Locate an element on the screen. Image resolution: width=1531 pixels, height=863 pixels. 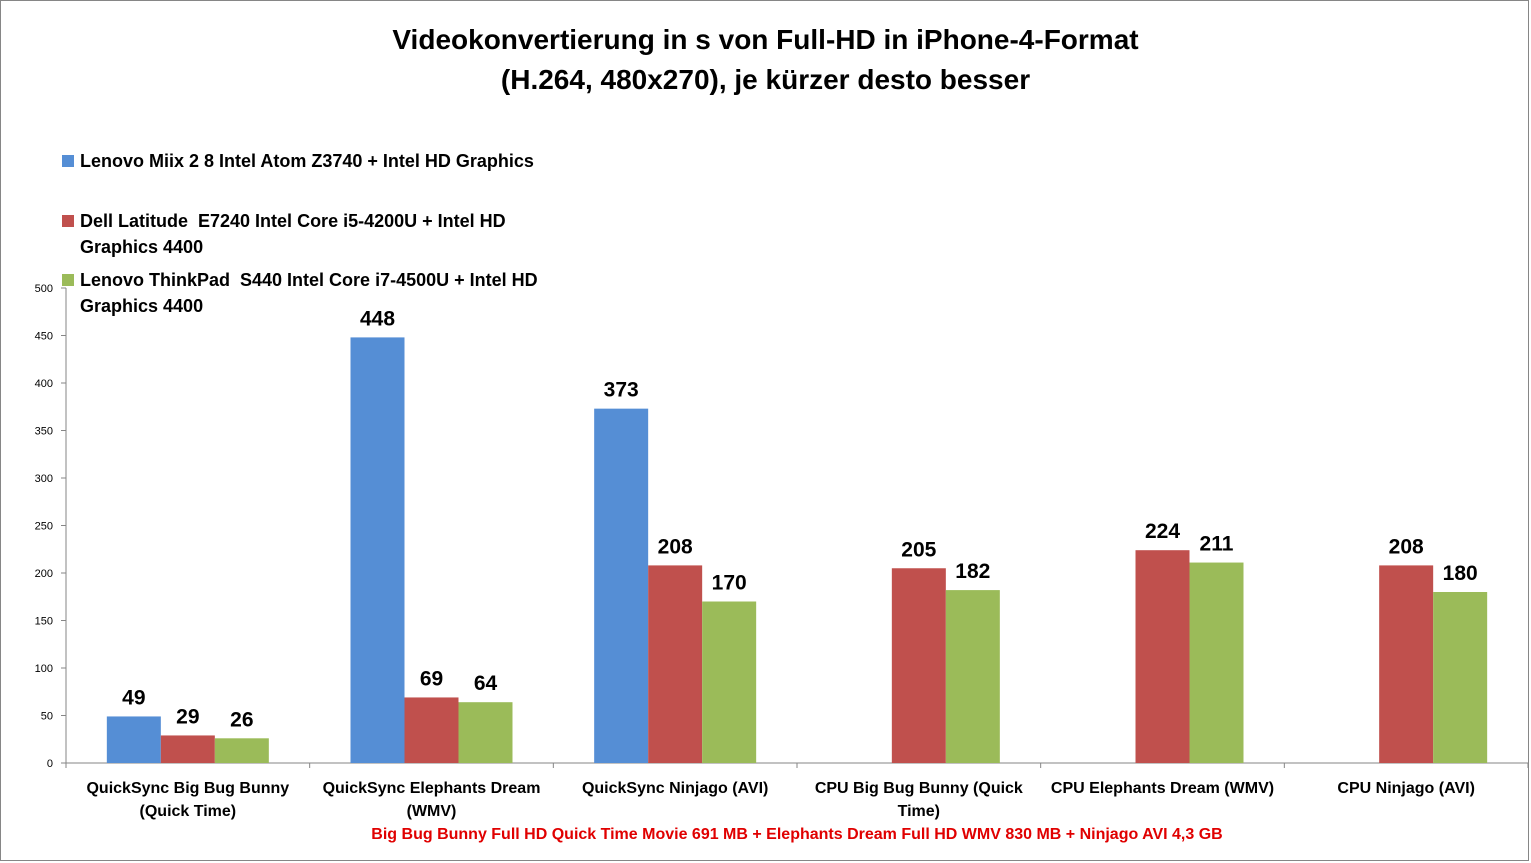
data-label: 180 is located at coordinates (1460, 573).